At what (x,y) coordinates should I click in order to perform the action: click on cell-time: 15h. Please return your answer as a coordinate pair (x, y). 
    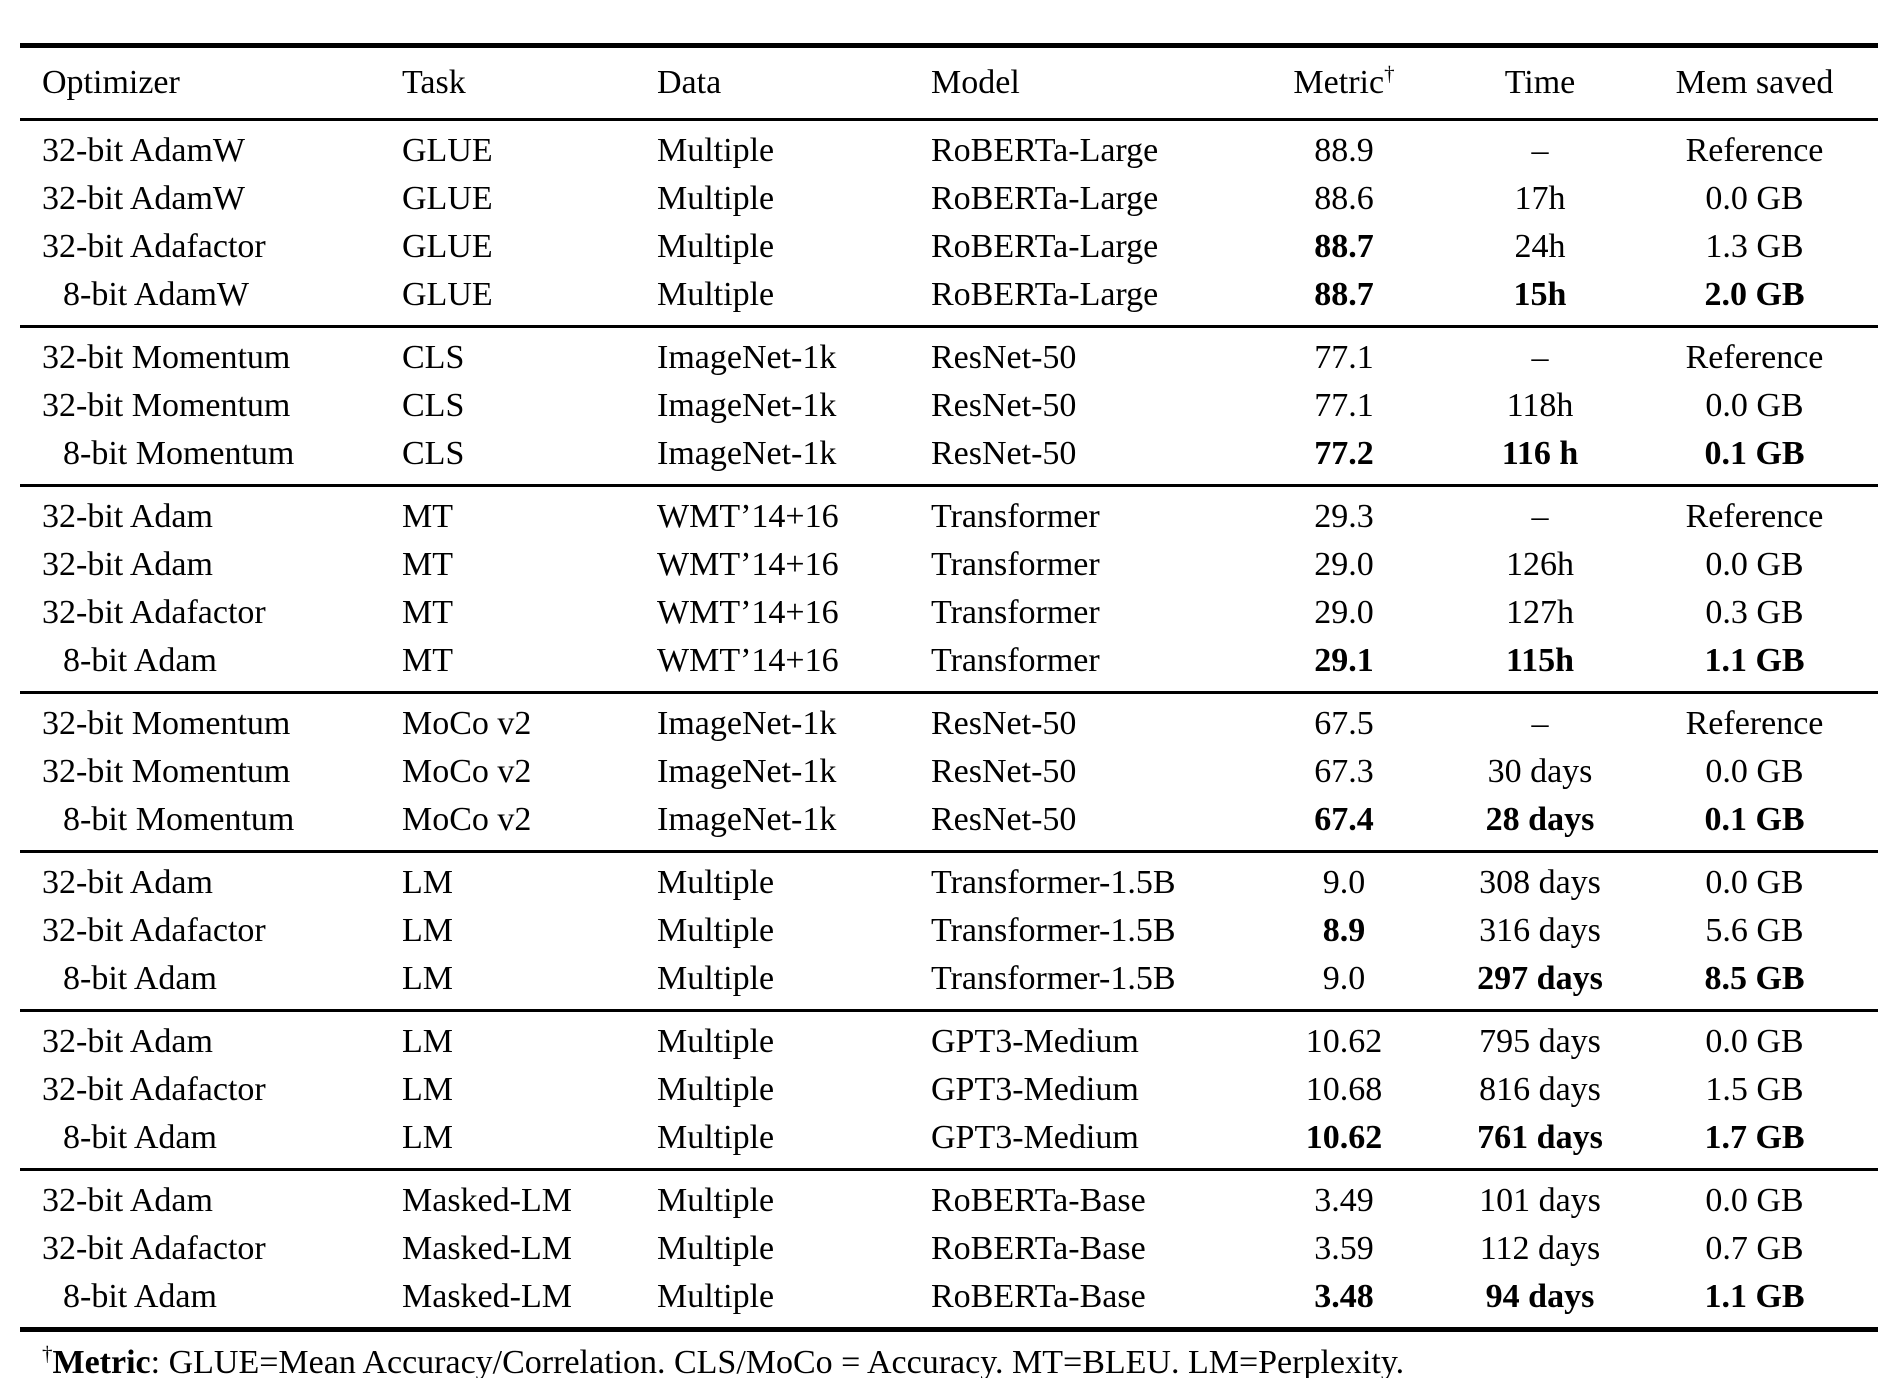
    Looking at the image, I should click on (1540, 294).